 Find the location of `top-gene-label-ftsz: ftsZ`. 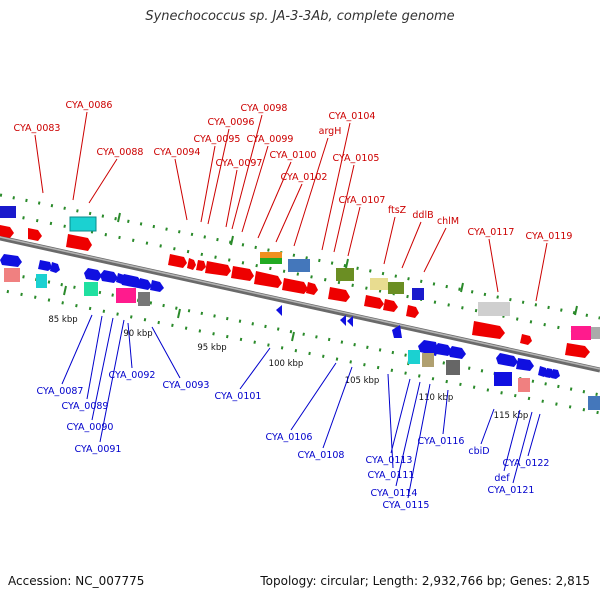

top-gene-label-ftsz: ftsZ is located at coordinates (397, 210).